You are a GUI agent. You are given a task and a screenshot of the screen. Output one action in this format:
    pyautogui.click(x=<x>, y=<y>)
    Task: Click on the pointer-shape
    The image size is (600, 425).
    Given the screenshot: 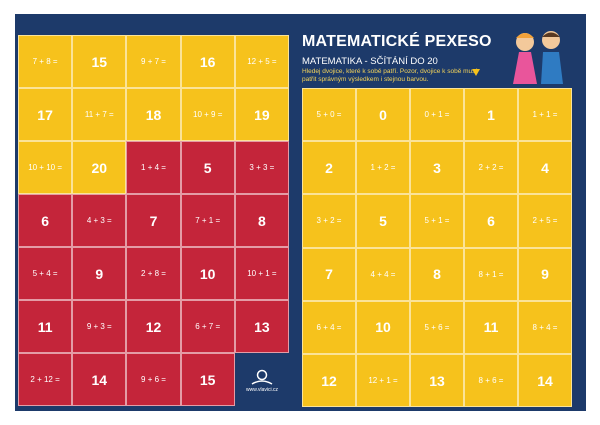 What is the action you would take?
    pyautogui.click(x=476, y=72)
    